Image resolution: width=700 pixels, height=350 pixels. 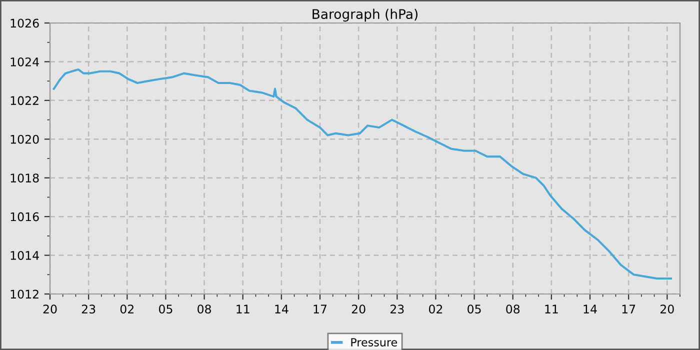 What do you see at coordinates (24, 294) in the screenshot?
I see `y-tick-label: 1012` at bounding box center [24, 294].